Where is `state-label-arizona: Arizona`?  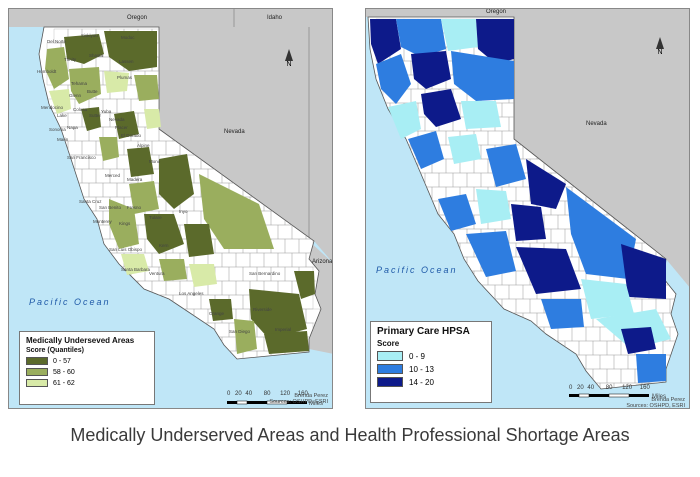 state-label-arizona: Arizona is located at coordinates (322, 262).